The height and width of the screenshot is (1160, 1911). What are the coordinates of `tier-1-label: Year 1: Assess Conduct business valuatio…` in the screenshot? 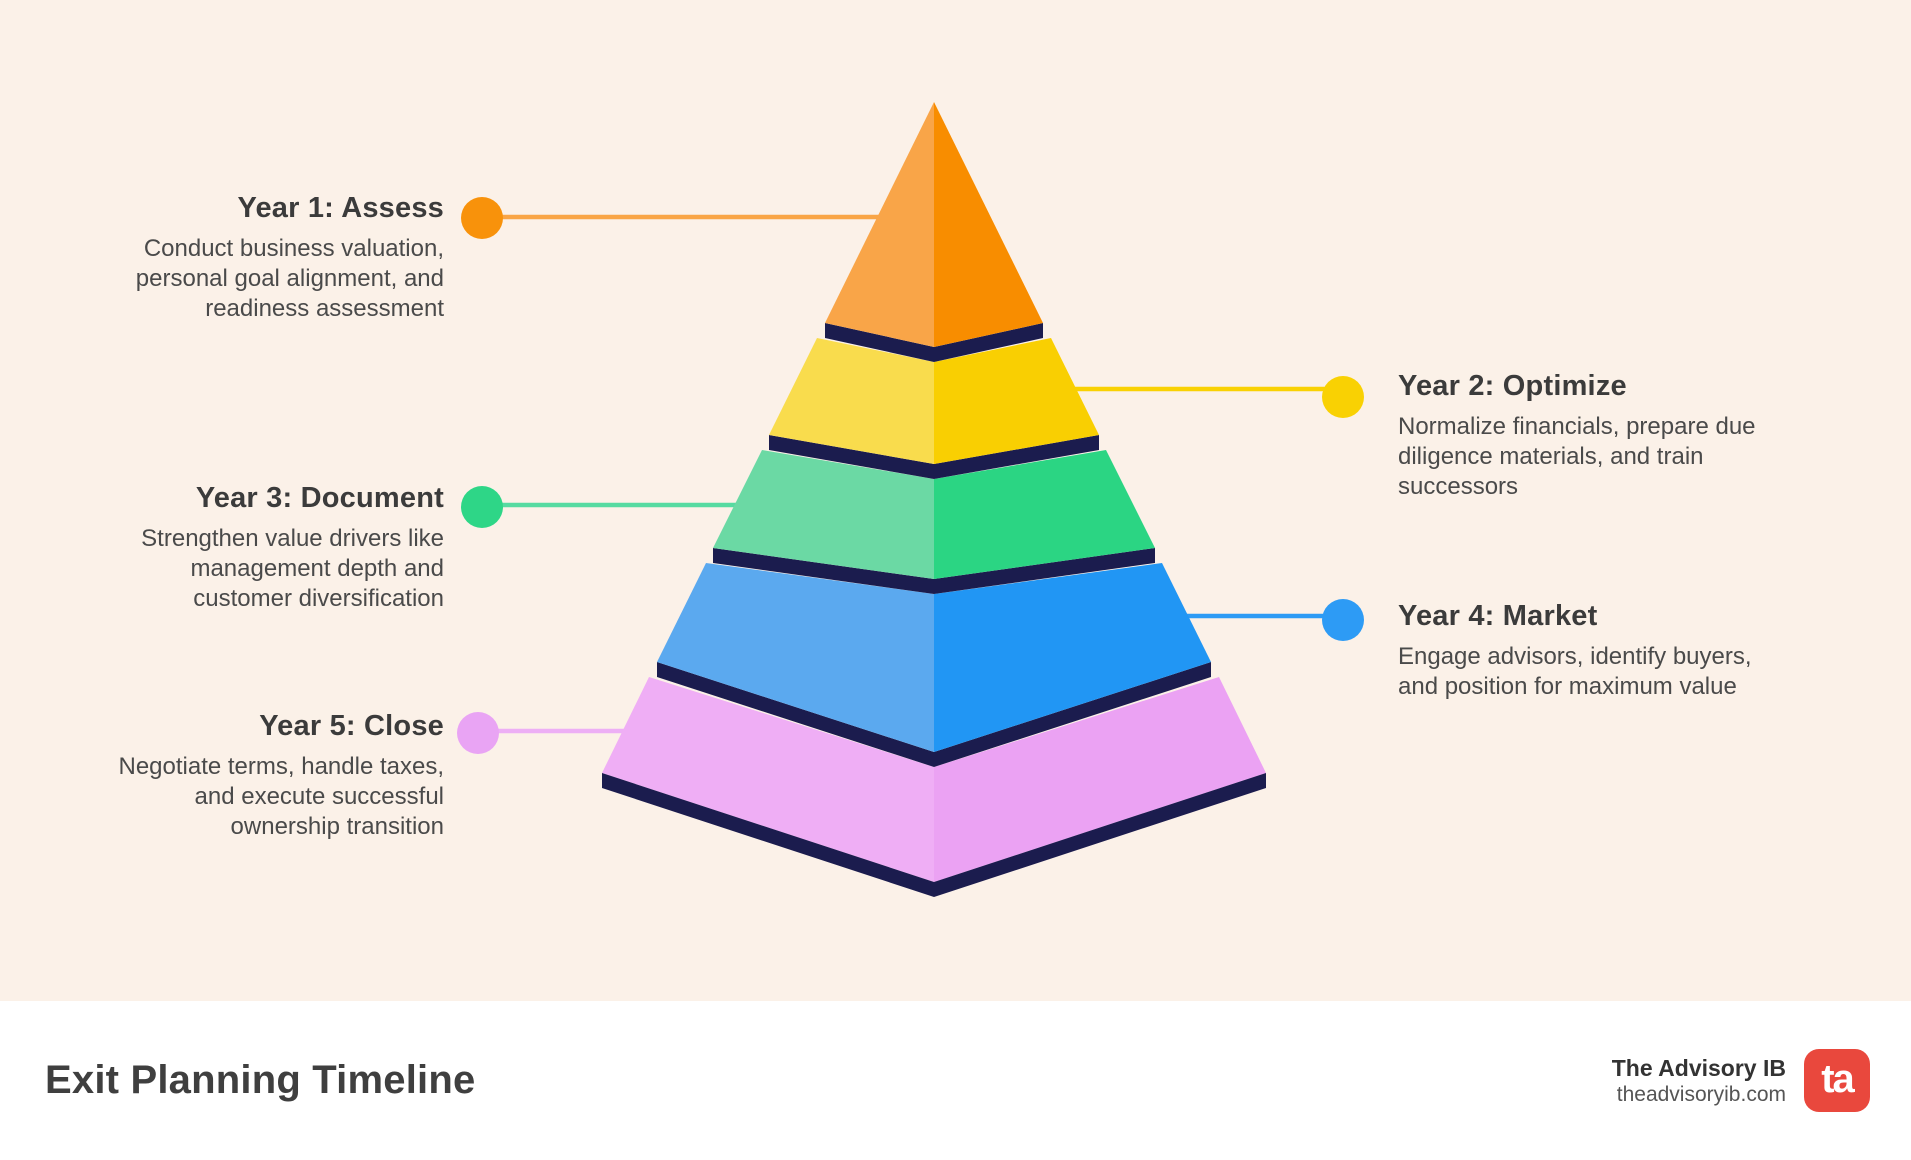 It's located at (278, 257).